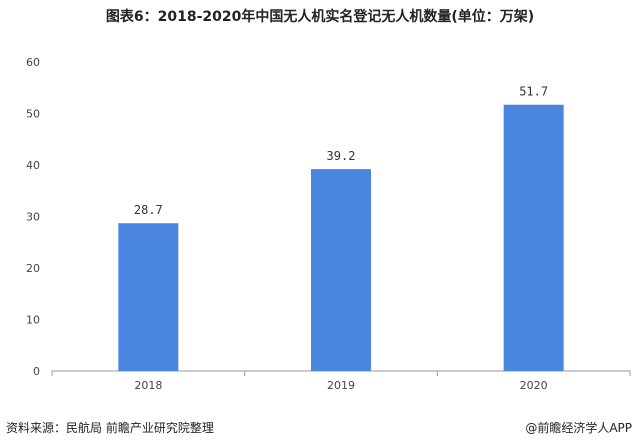  Describe the element at coordinates (33, 268) in the screenshot. I see `y-tick-label: 20` at that location.